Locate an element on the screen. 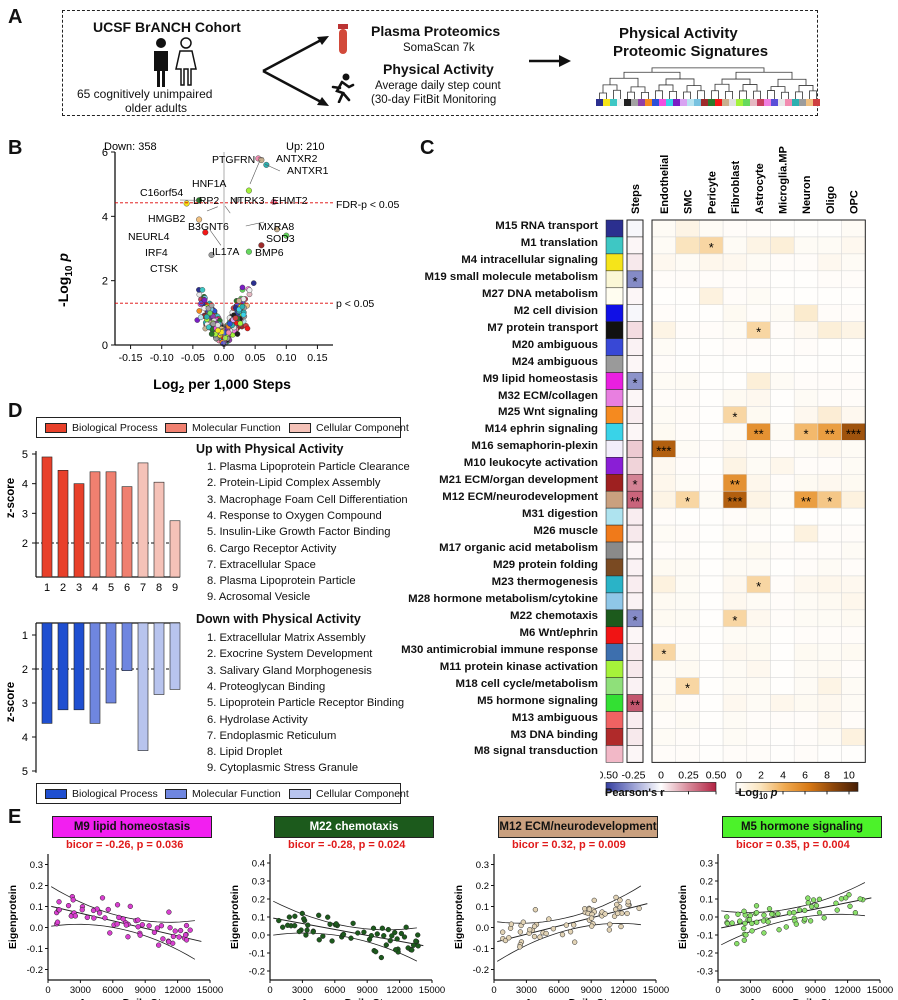 This screenshot has height=1000, width=898. r-tick-label: -0.50 is located at coordinates (609, 775).